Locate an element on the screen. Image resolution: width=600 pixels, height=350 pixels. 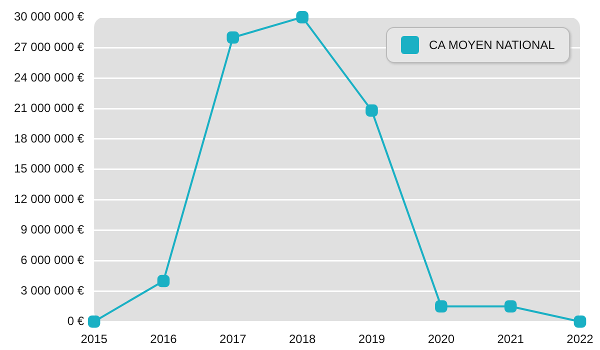
y-tick-label: 9 000 000 € is located at coordinates (52, 229).